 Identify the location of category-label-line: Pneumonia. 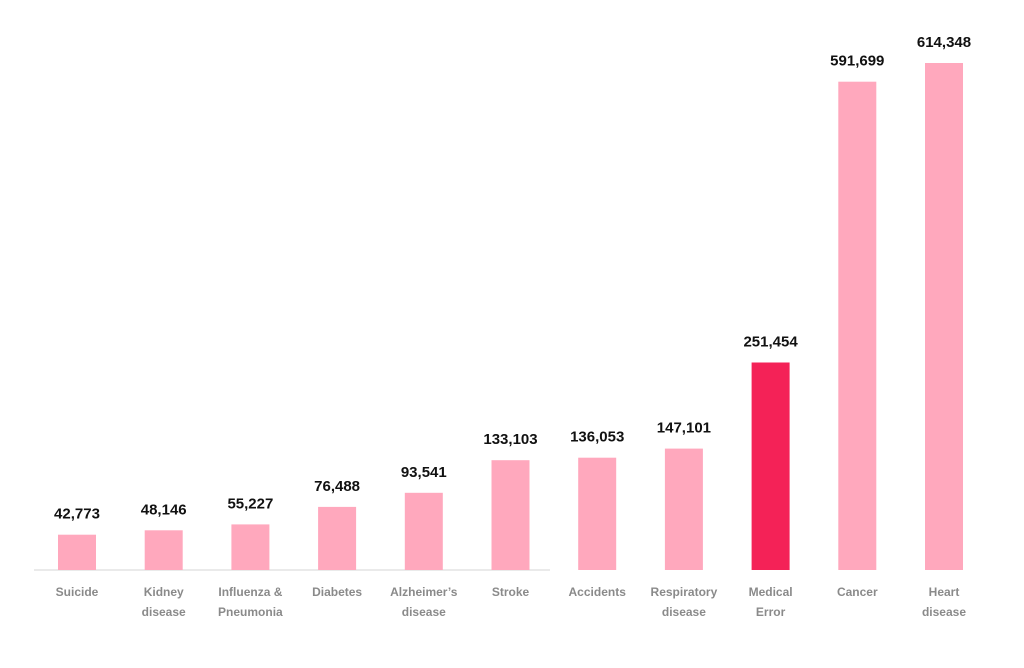
(250, 612).